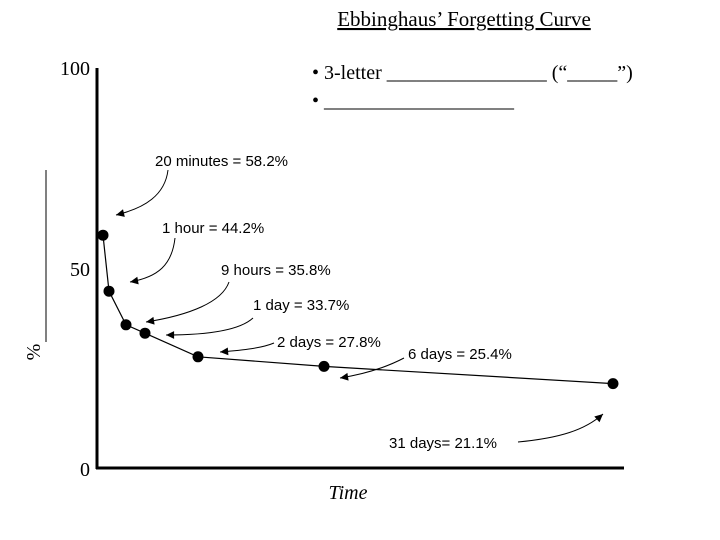 The height and width of the screenshot is (540, 720). Describe the element at coordinates (460, 354) in the screenshot. I see `data-label-5: 6 days = 25.4%` at that location.